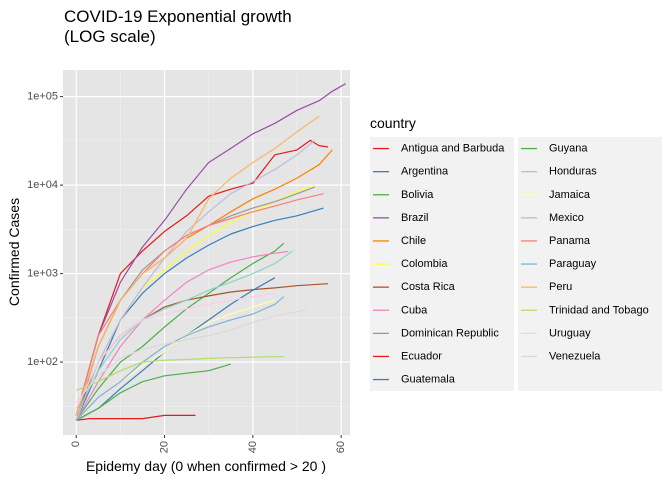 This screenshot has height=480, width=672. I want to click on series-line-paraguay, so click(180, 358).